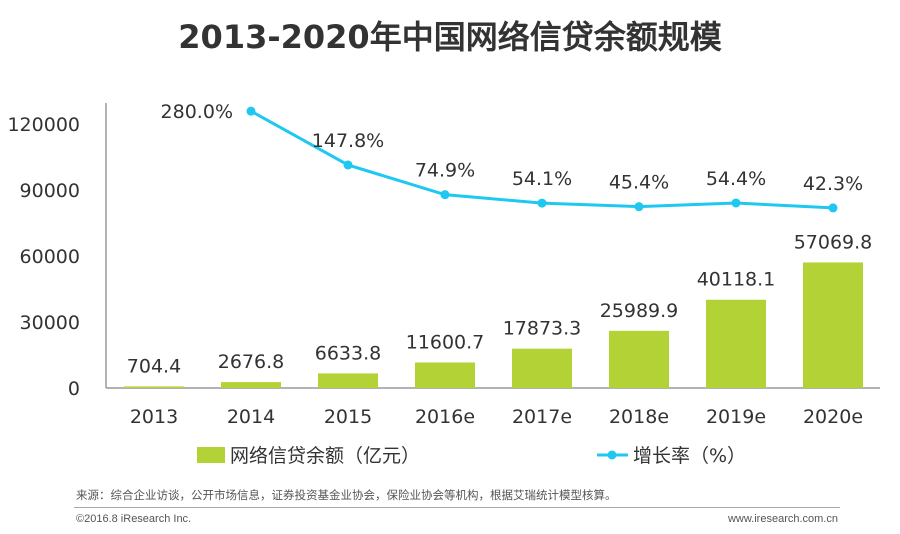 The width and height of the screenshot is (900, 534). I want to click on line-data-label: 54.1%, so click(542, 179).